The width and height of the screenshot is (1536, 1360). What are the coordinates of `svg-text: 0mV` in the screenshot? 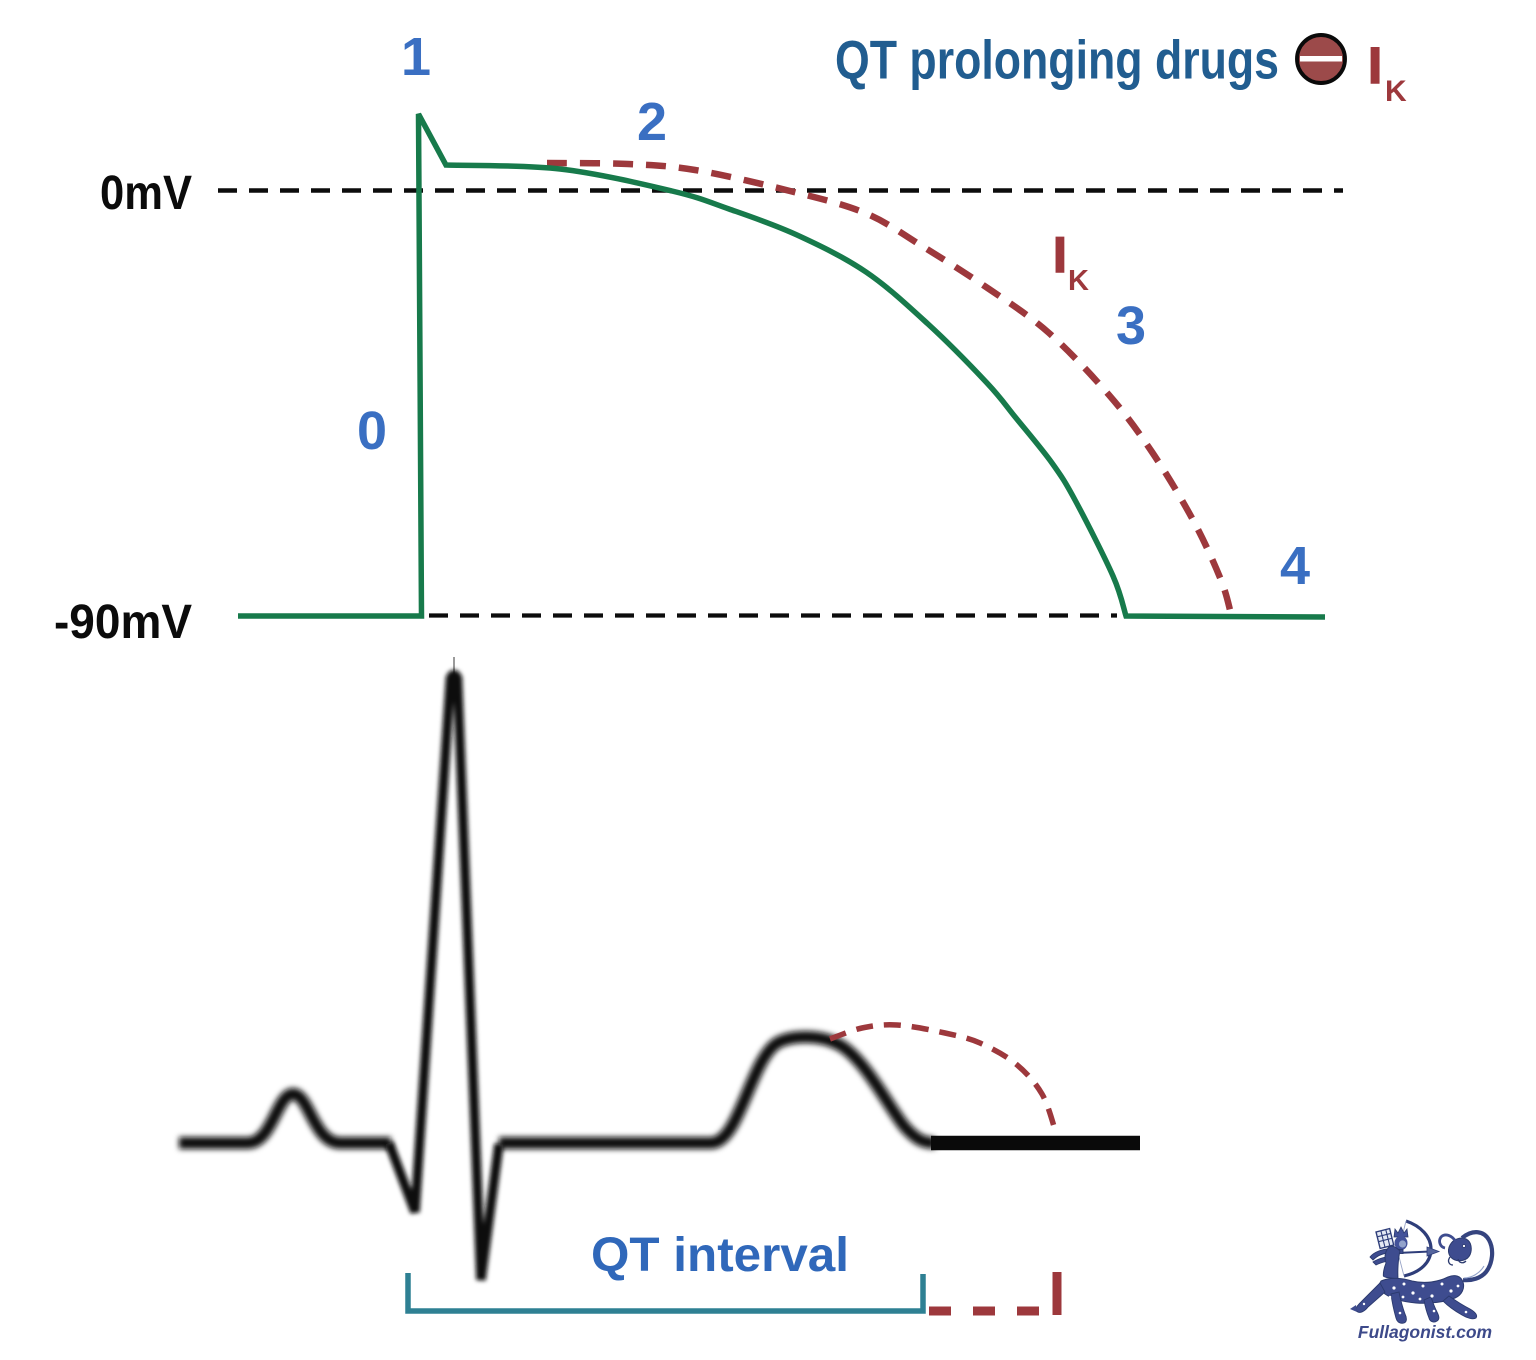 It's located at (146, 193).